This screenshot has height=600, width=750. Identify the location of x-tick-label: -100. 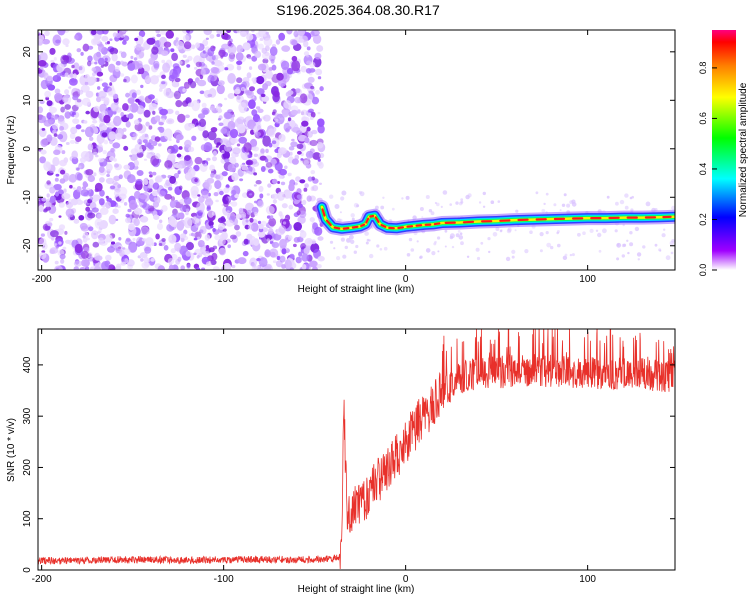
(224, 279).